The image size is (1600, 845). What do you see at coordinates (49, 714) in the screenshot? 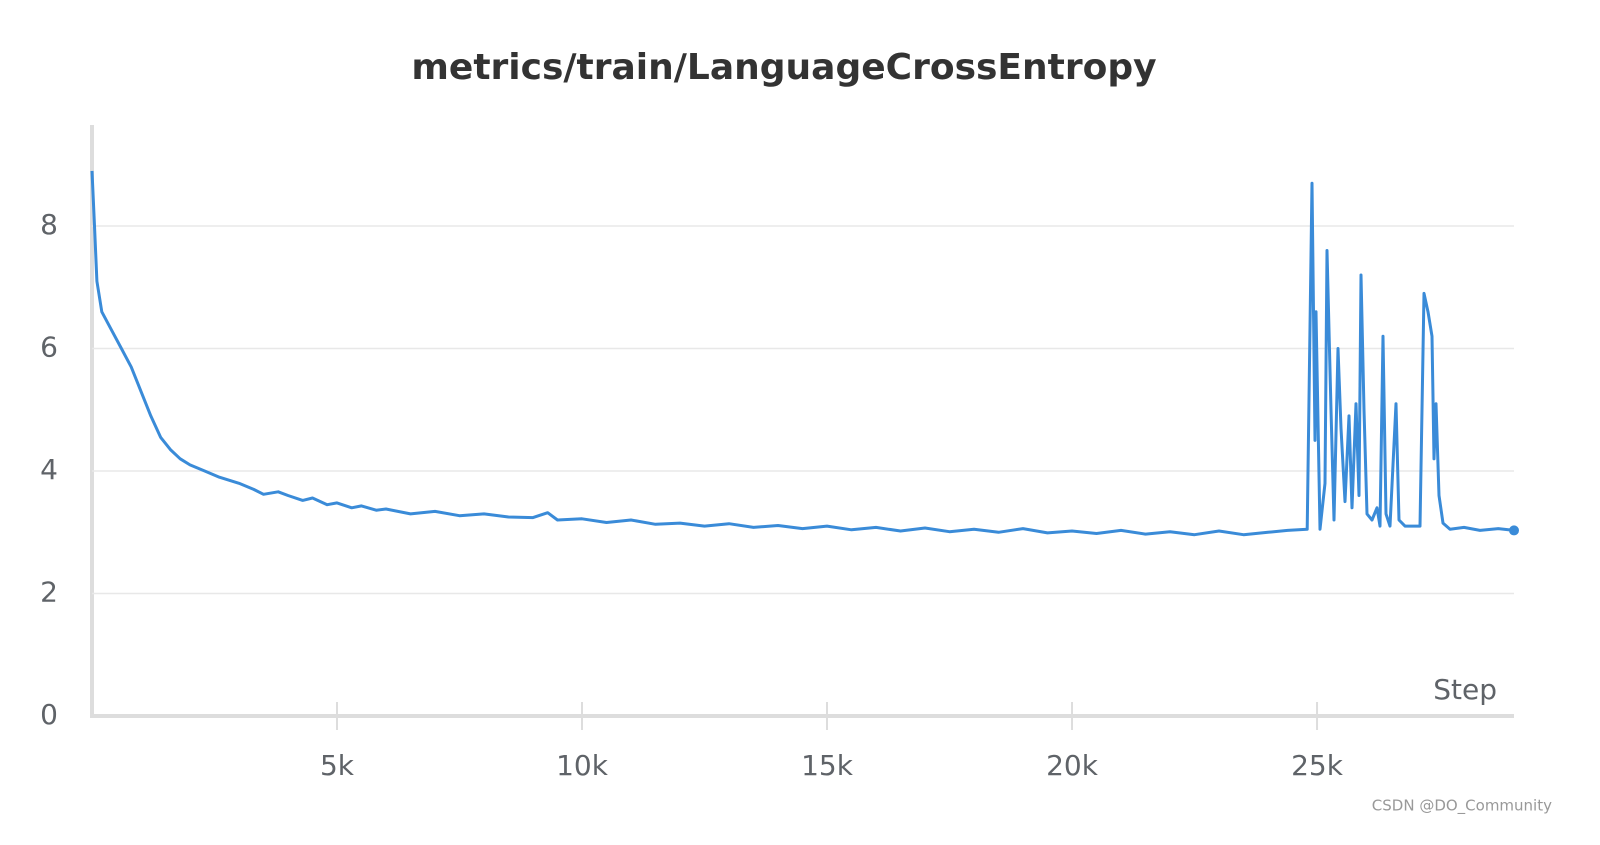
I see `y-tick-label: 0` at bounding box center [49, 714].